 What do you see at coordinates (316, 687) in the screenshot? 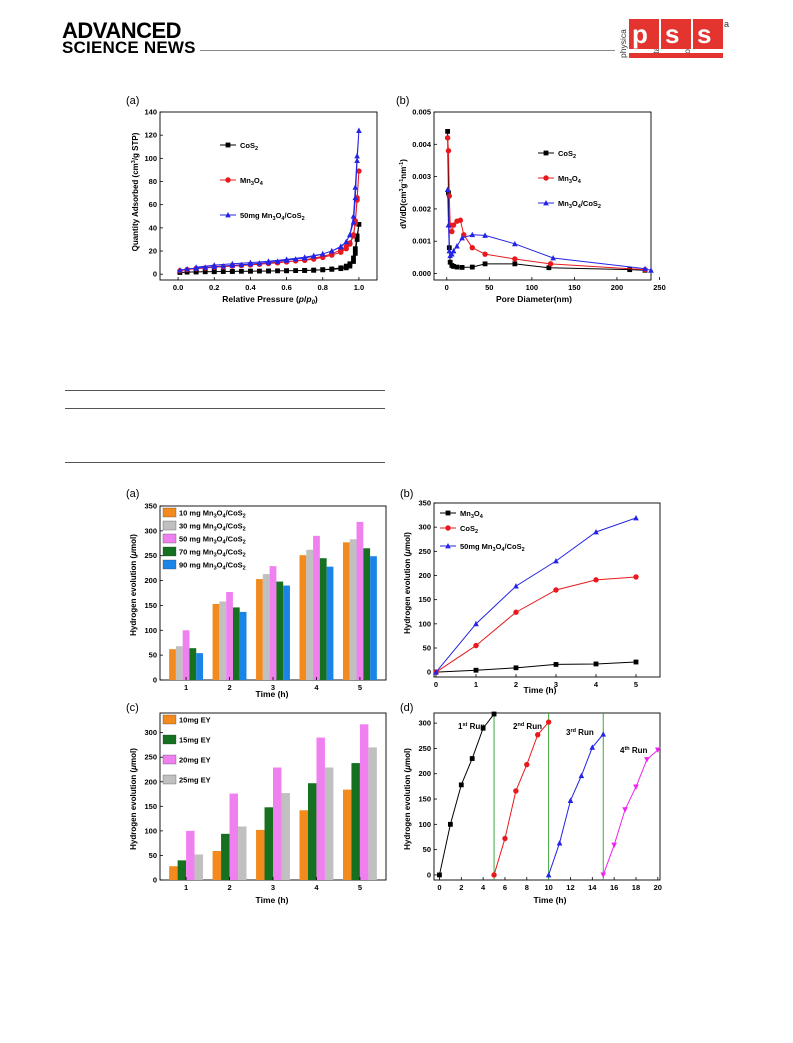
I see `fig2a-xtick-label: 4` at bounding box center [316, 687].